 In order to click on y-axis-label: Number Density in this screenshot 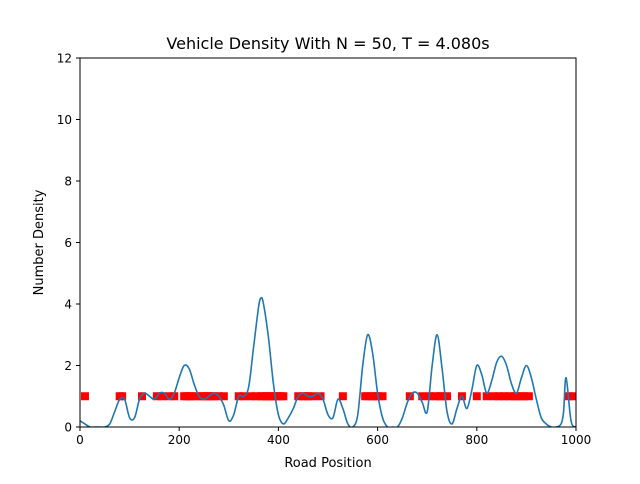, I will do `click(39, 242)`.